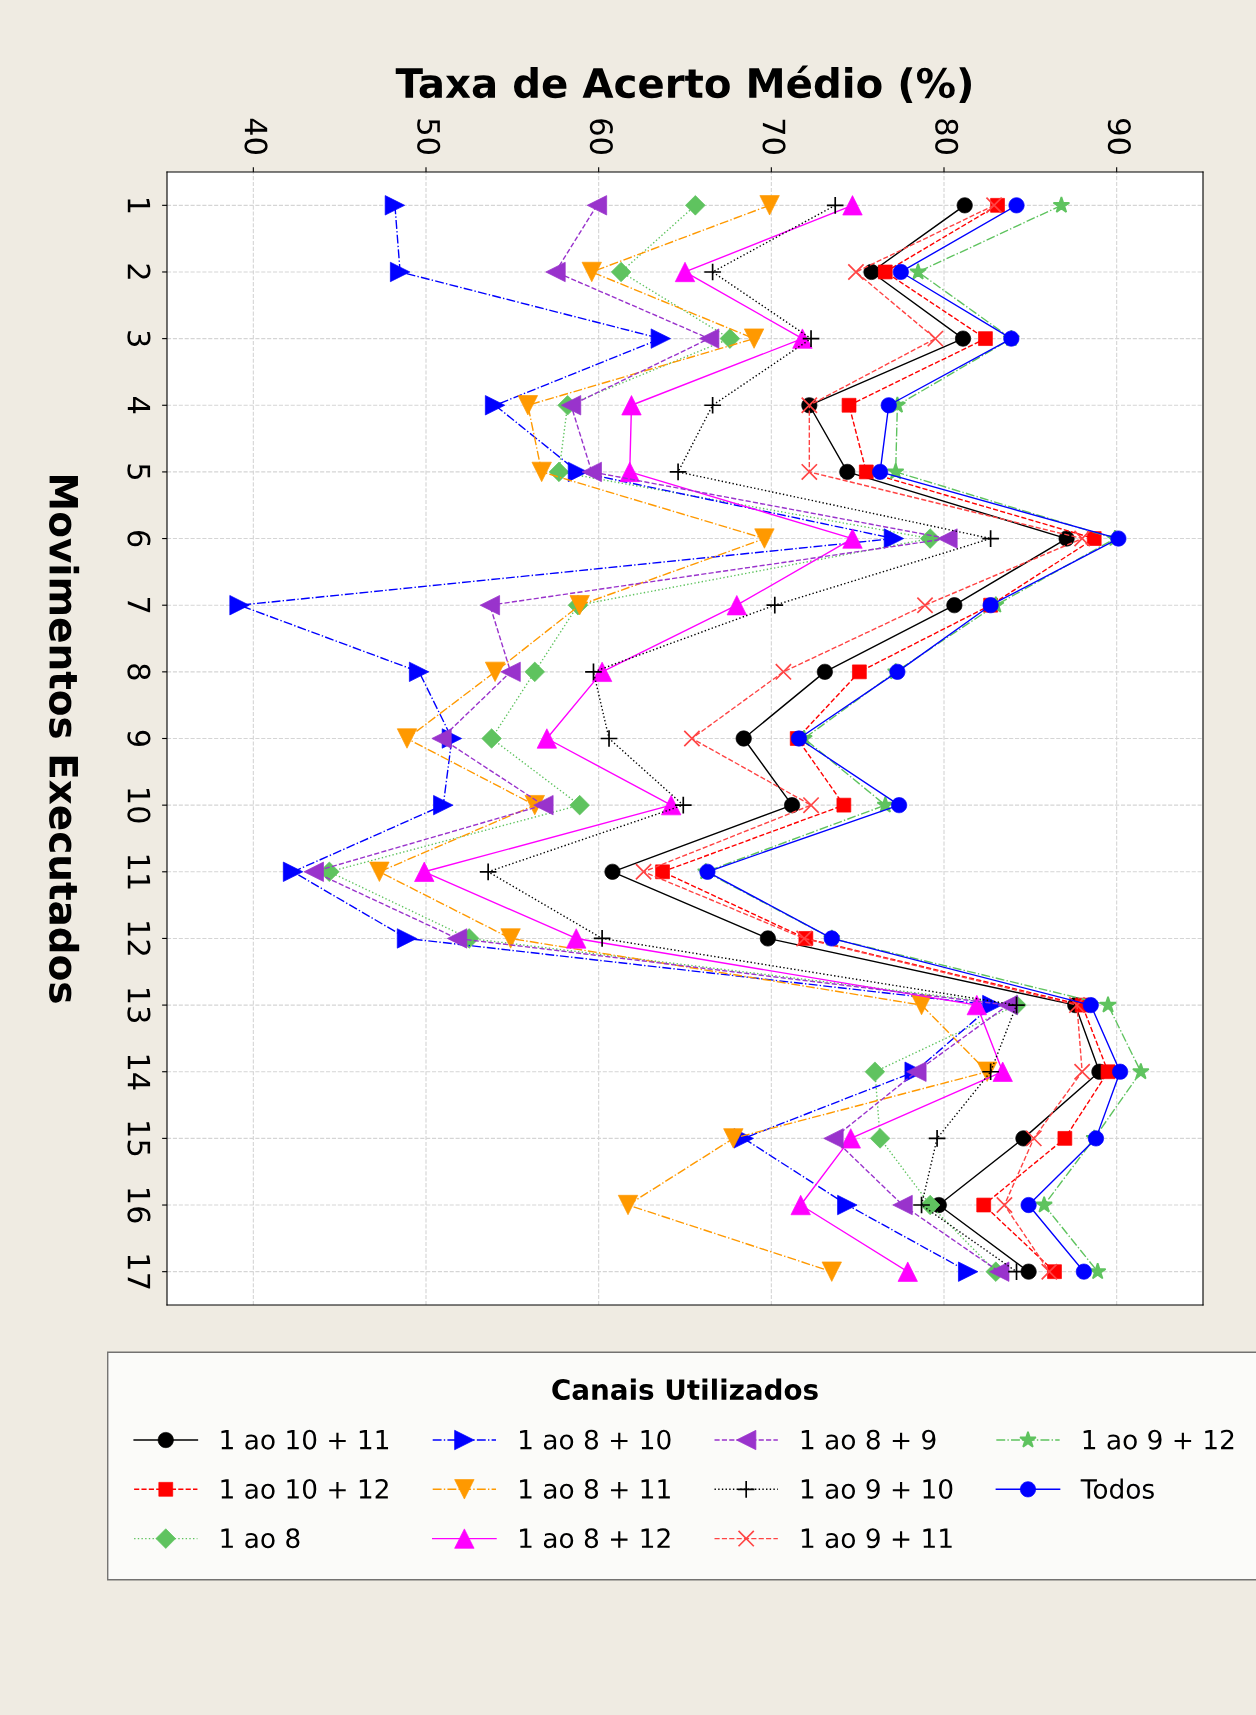 The image size is (1256, 1715). Describe the element at coordinates (139, 938) in the screenshot. I see `y-tick-label: 12` at that location.